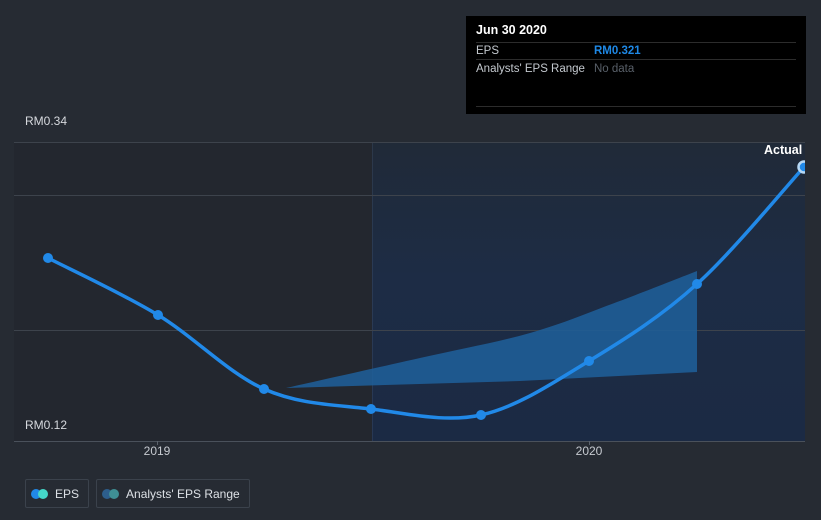 The image size is (821, 520). Describe the element at coordinates (589, 451) in the screenshot. I see `x-tick-label-2020: 2020` at that location.